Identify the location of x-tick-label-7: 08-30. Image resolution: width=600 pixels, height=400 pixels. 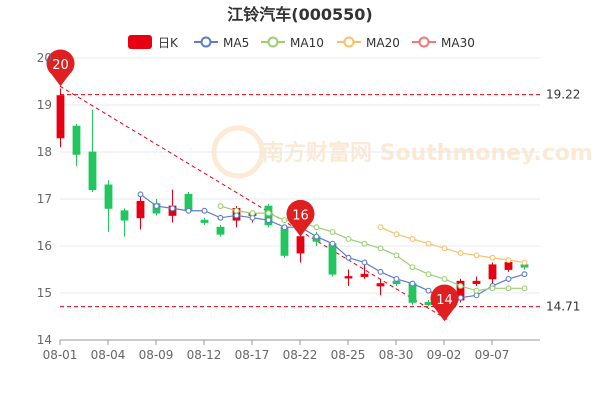
(396, 355).